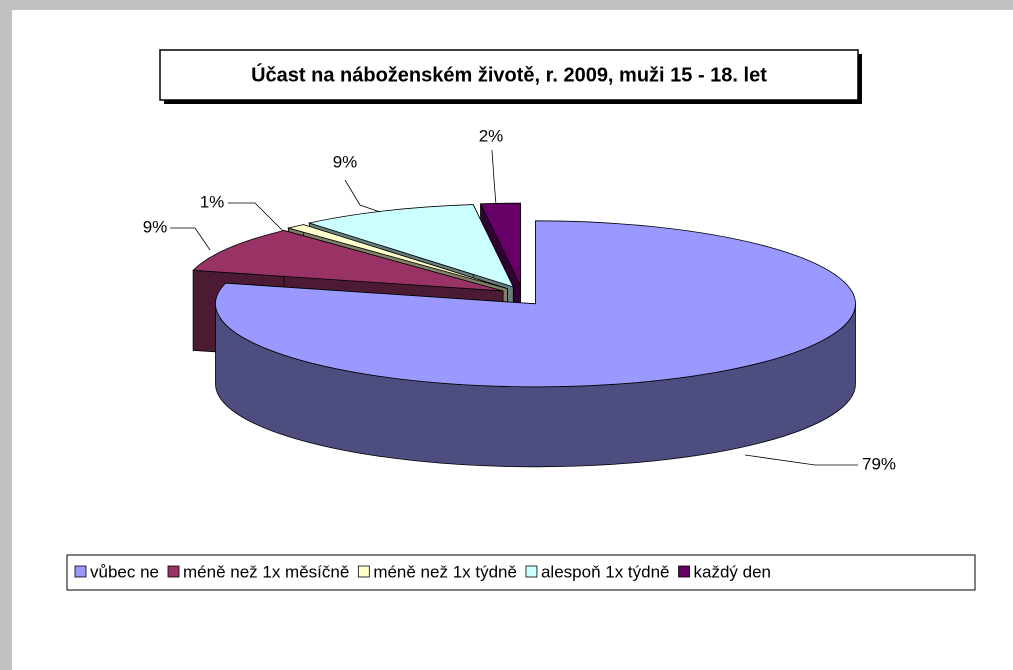  I want to click on legend-label: méně než 1x týdně, so click(445, 571).